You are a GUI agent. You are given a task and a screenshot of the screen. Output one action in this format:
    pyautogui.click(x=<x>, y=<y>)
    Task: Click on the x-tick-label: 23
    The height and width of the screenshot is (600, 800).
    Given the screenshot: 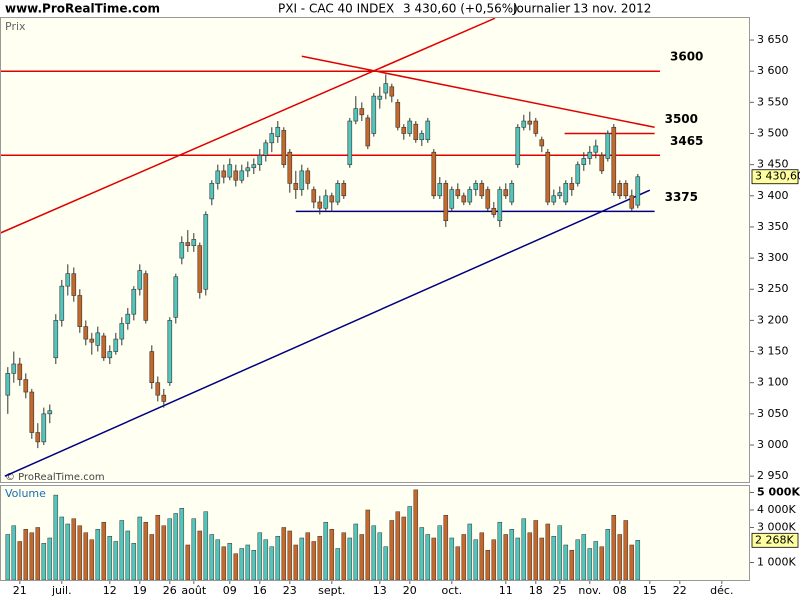 What is the action you would take?
    pyautogui.click(x=290, y=590)
    